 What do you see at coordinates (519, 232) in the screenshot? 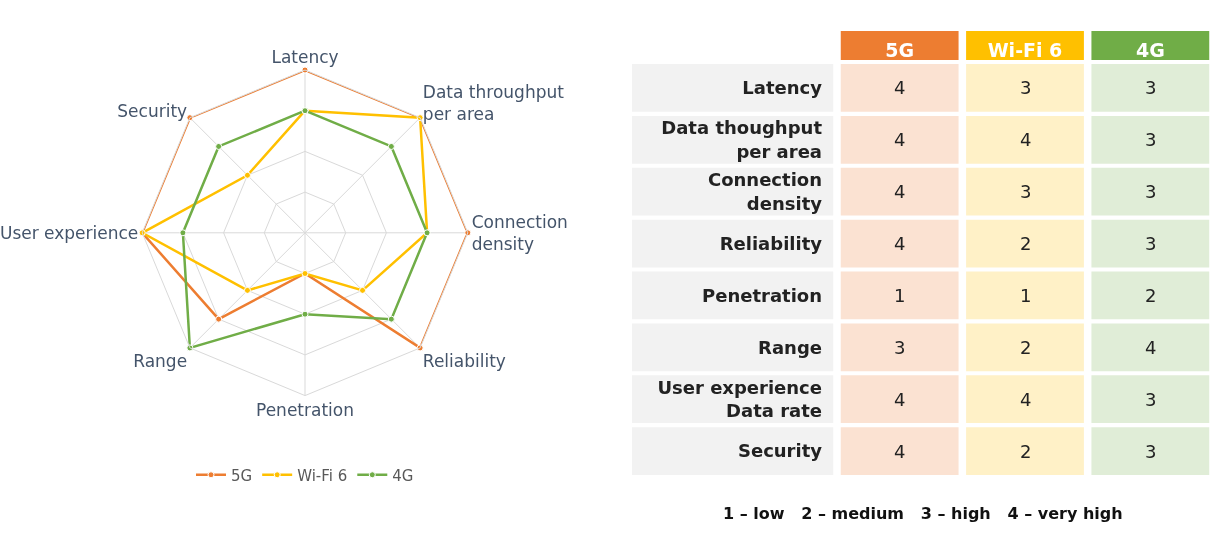
I see `spoke-label: Connection density` at bounding box center [519, 232].